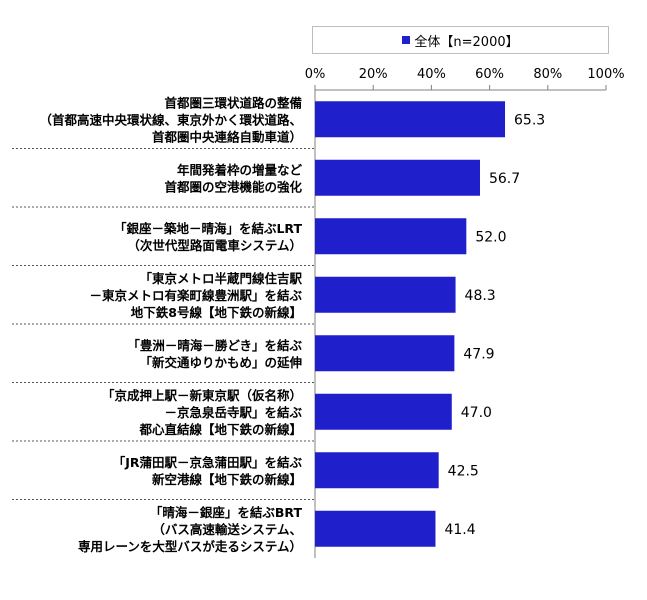 This screenshot has width=647, height=600. Describe the element at coordinates (190, 546) in the screenshot. I see `category-label: 専用レーンを大型バスが走るシステム）` at that location.